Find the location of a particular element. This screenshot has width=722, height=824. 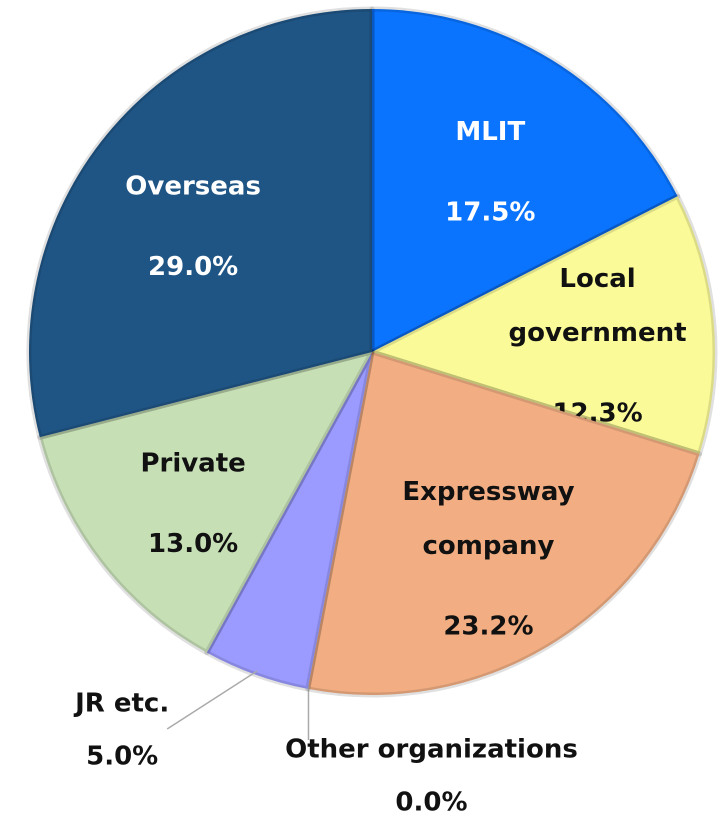

slice-label: Local government is located at coordinates (598, 305).